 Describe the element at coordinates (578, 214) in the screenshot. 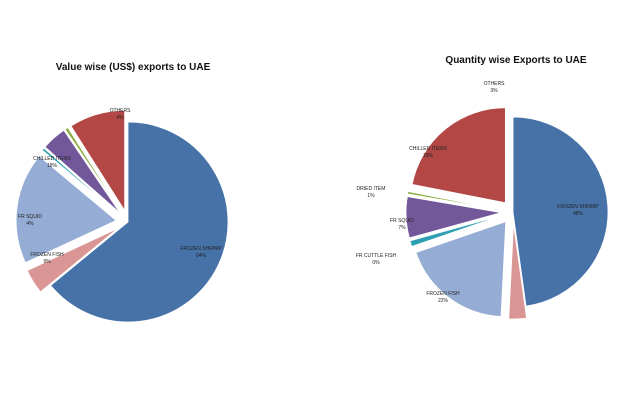

I see `slice-percent-label: 48%` at that location.